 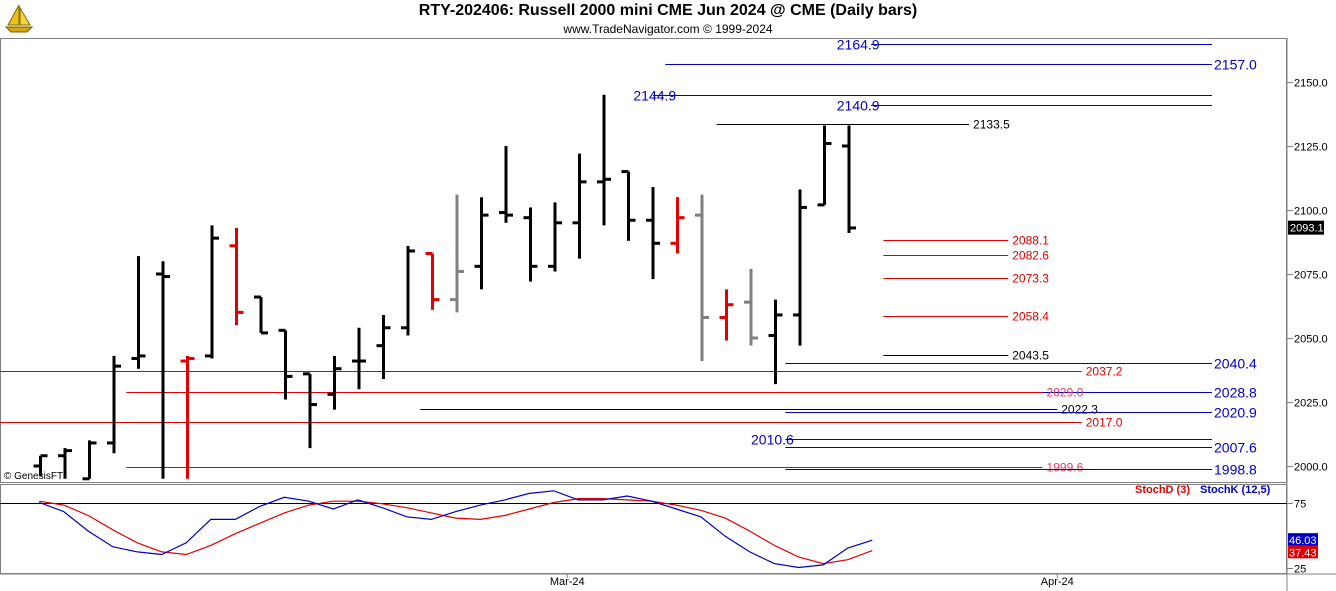 I want to click on level-label-18: 2007.6, so click(x=1235, y=448).